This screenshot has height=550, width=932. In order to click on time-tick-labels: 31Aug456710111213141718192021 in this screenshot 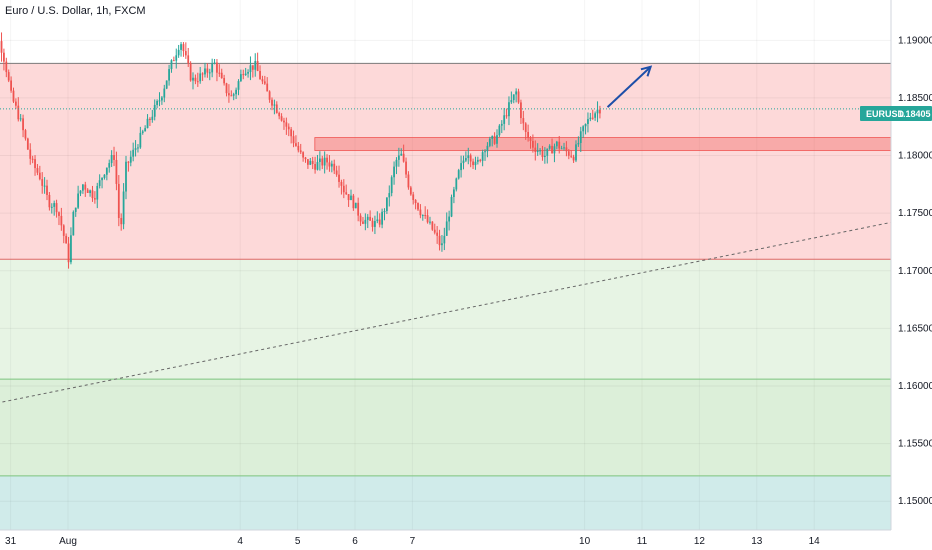, I will do `click(412, 541)`.